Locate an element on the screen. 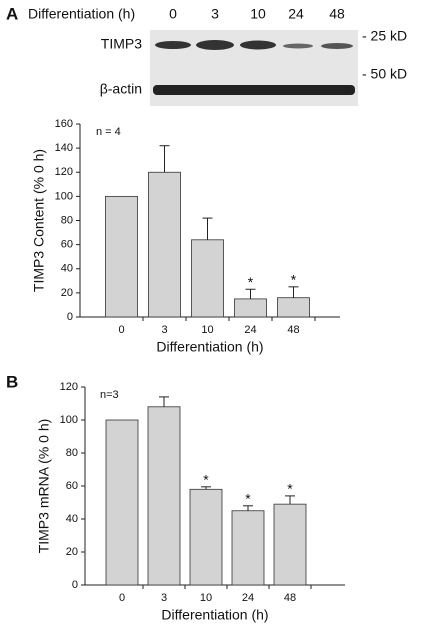 The height and width of the screenshot is (638, 431). y-axis-label: TIMP3 mRNA (% 0 h) is located at coordinates (44, 486).